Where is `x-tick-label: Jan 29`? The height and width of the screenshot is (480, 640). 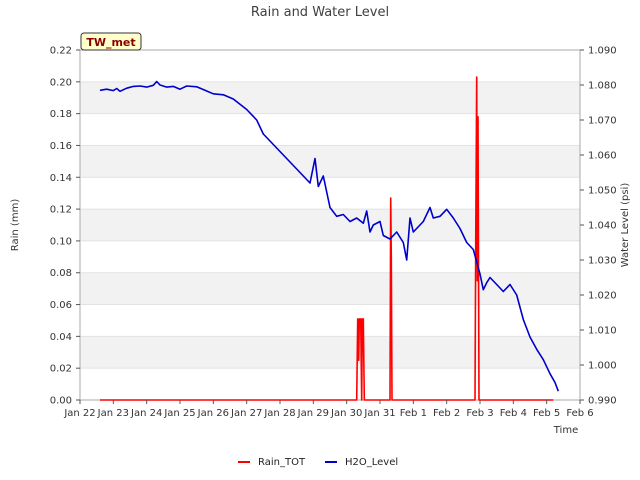 x-tick-label: Jan 29 is located at coordinates (313, 413).